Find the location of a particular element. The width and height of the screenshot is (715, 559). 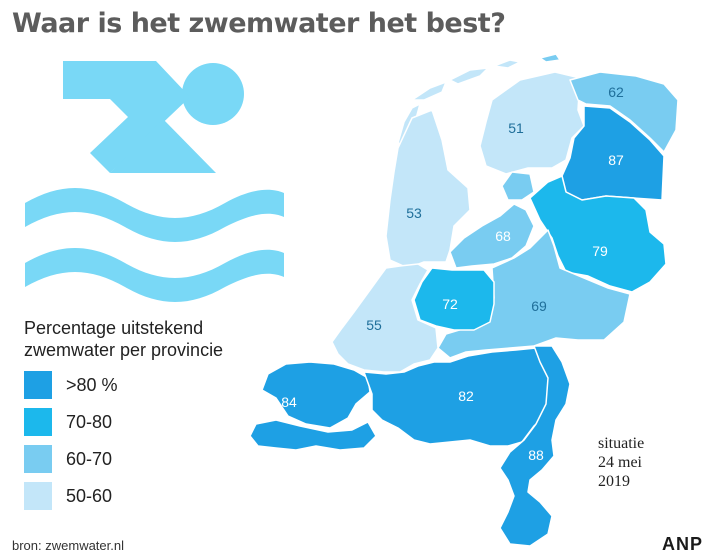

label-friesland: 51 is located at coordinates (516, 128).